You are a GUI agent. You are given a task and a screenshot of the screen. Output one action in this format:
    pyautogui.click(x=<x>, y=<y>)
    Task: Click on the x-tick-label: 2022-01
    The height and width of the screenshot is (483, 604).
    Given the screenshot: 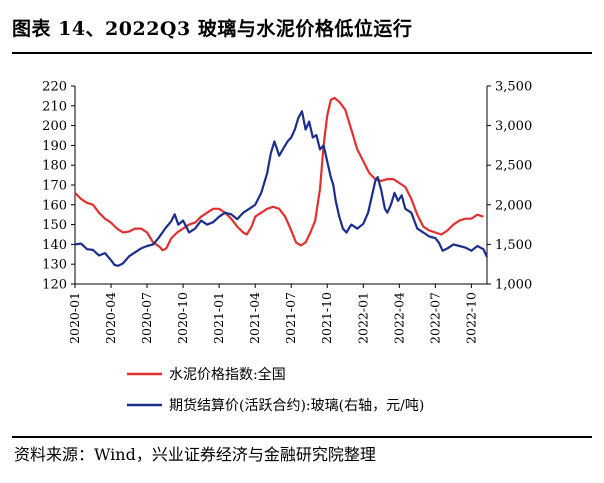 What is the action you would take?
    pyautogui.click(x=362, y=318)
    